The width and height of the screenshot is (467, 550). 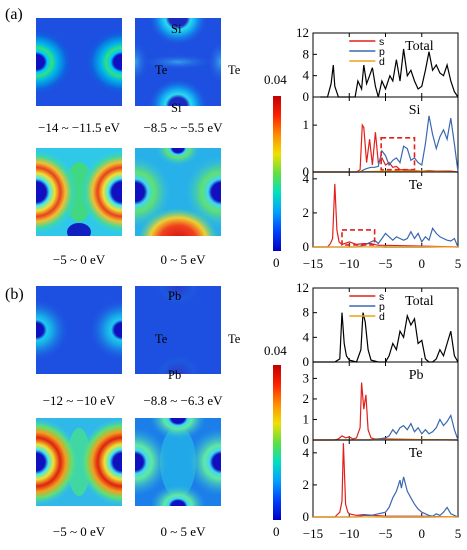 What do you see at coordinates (183, 127) in the screenshot?
I see `energy-range-a2: −8.5 ~ −5.5 eV` at bounding box center [183, 127].